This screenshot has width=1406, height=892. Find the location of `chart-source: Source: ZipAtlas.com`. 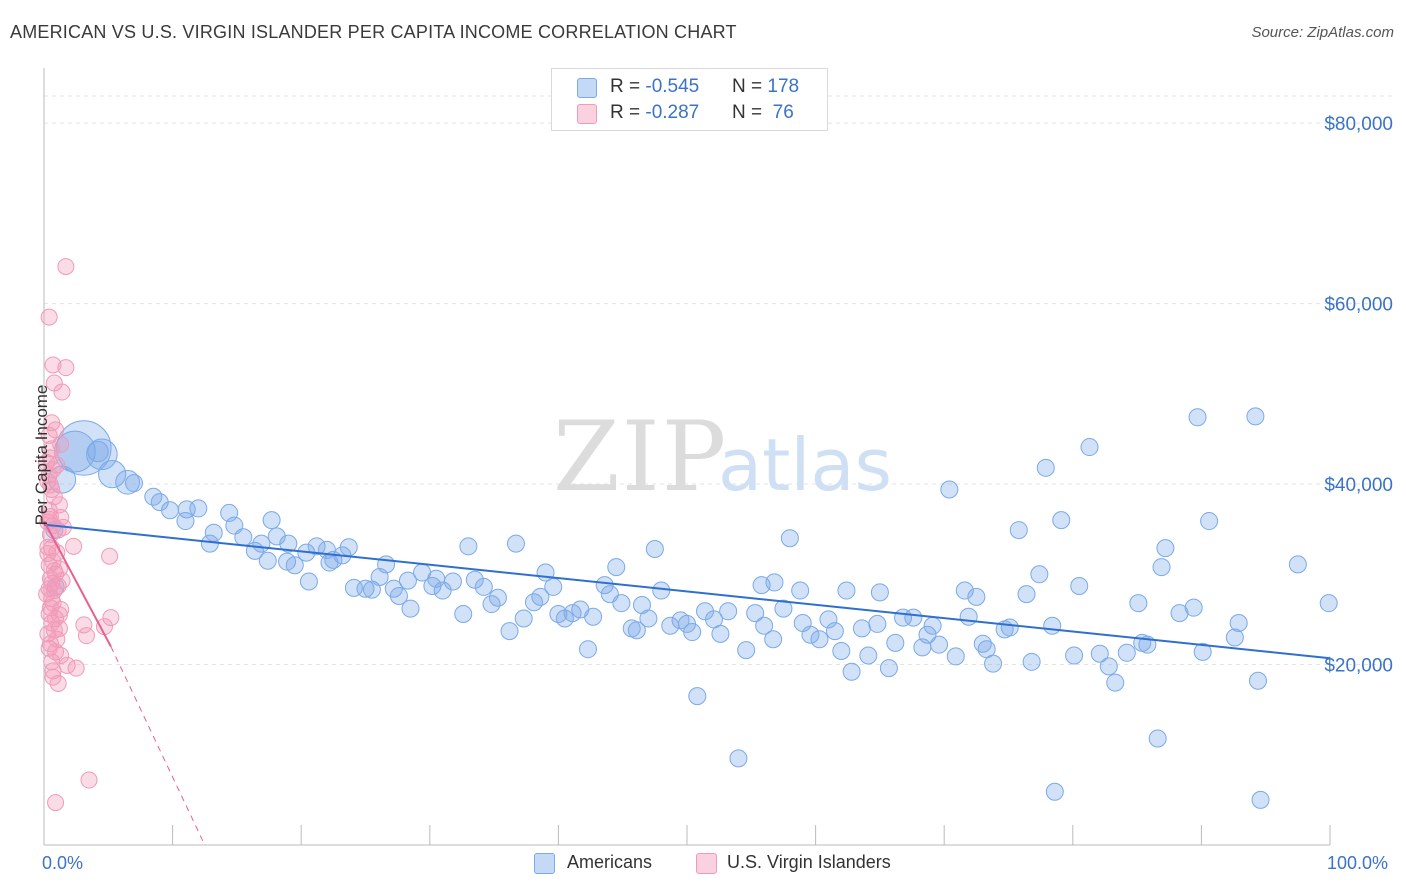

chart-source: Source: ZipAtlas.com is located at coordinates (1322, 32).